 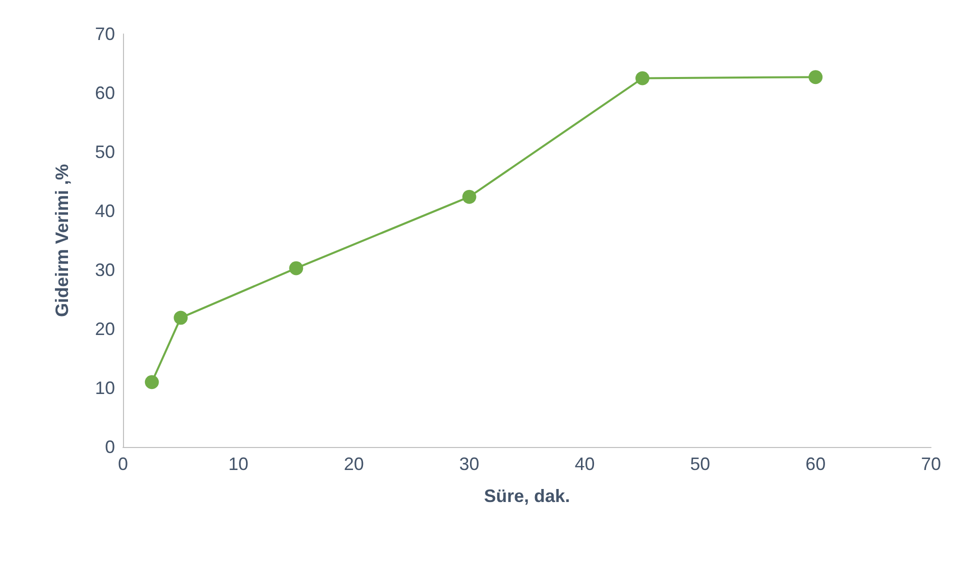 I want to click on x-tick-label: 20, so click(x=354, y=464).